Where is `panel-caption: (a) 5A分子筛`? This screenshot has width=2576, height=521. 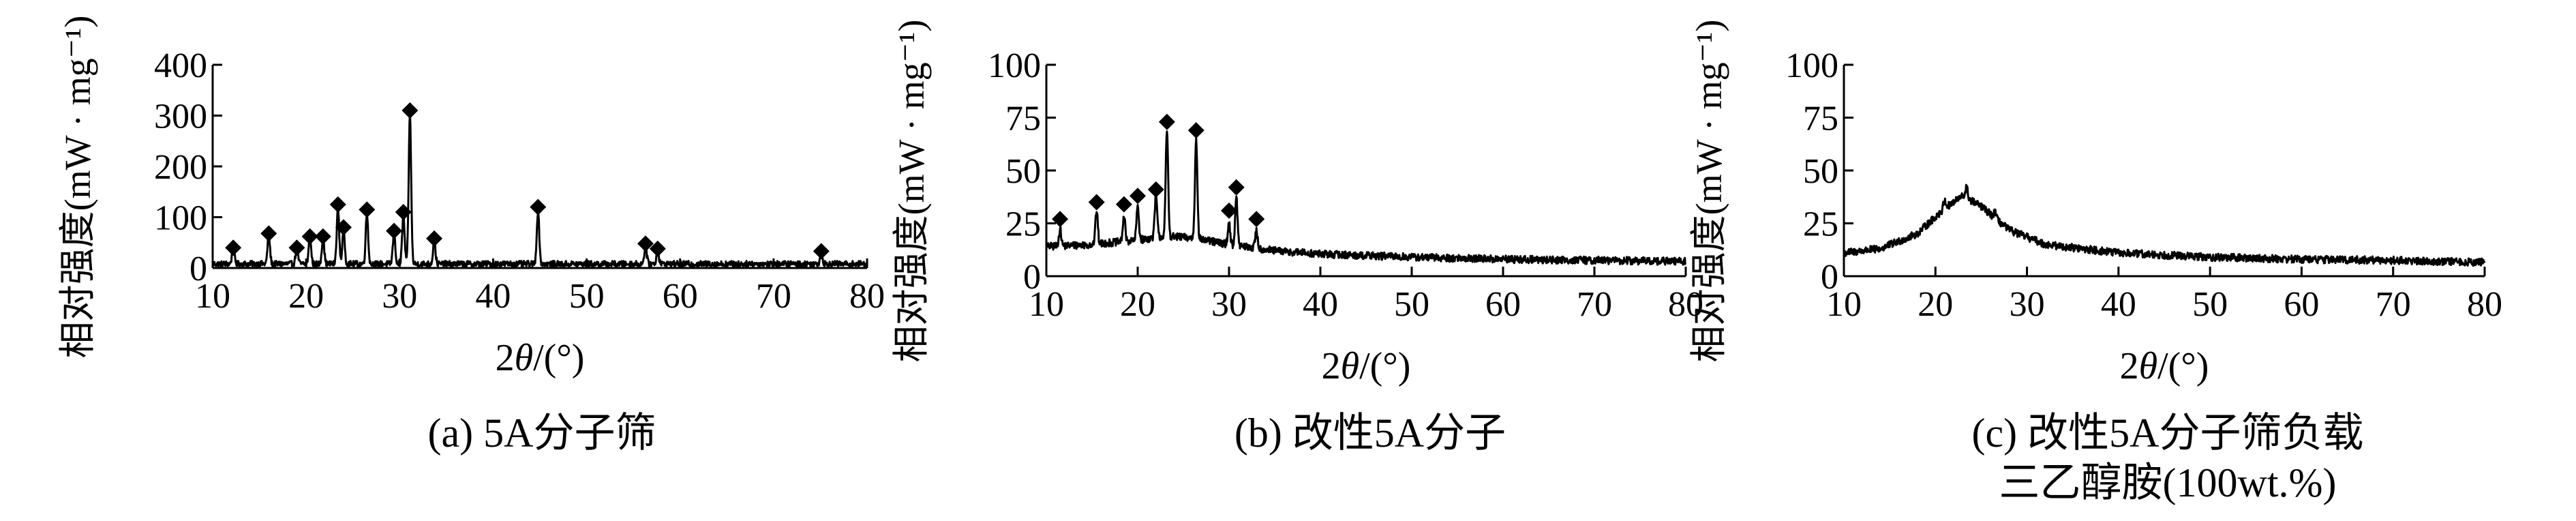 panel-caption: (a) 5A分子筛 is located at coordinates (542, 433).